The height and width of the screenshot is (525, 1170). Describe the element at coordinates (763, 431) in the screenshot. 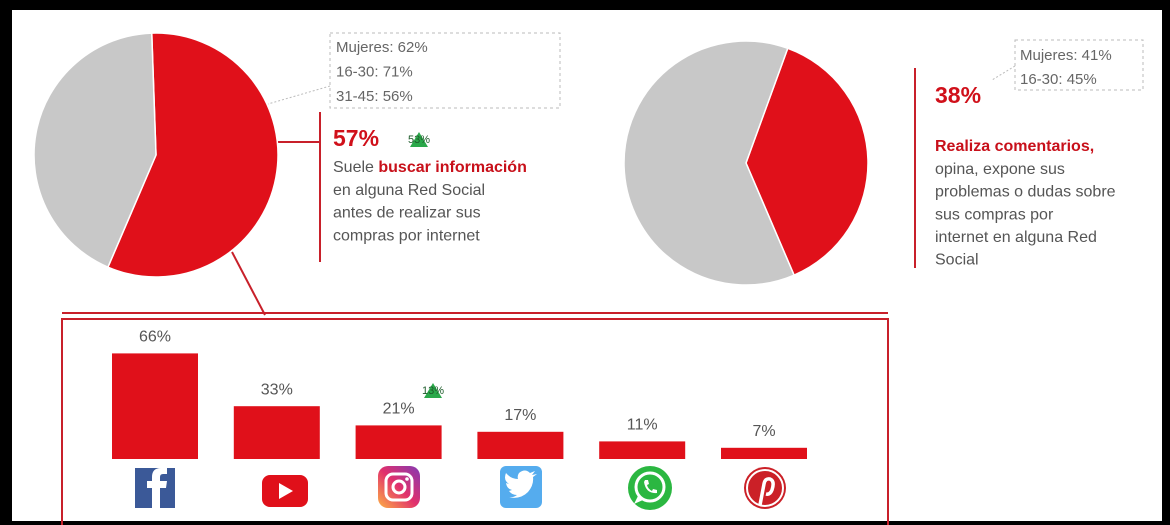

I see `value-label: 7%` at that location.